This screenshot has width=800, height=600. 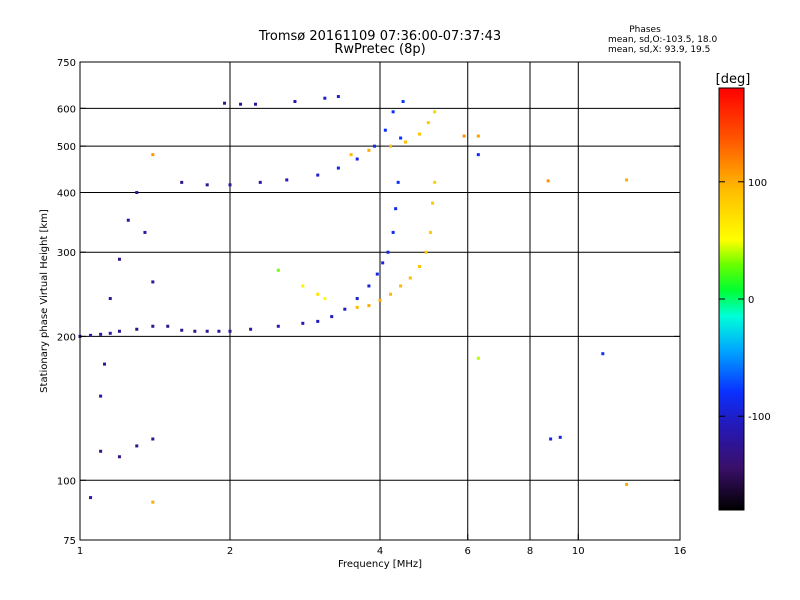 What do you see at coordinates (66, 337) in the screenshot?
I see `y-tick-label: 200` at bounding box center [66, 337].